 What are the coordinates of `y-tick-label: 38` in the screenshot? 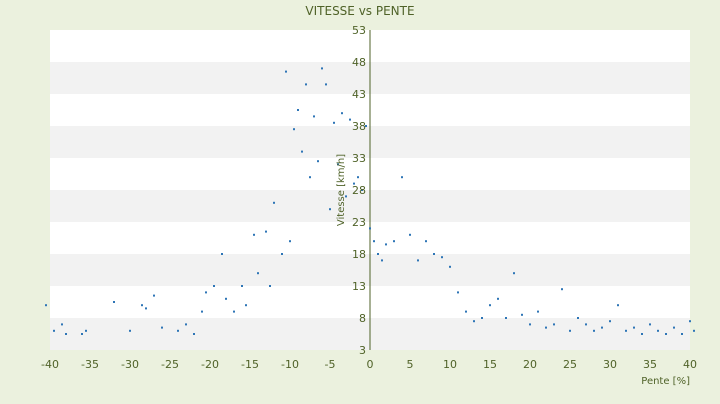 It's located at (359, 126).